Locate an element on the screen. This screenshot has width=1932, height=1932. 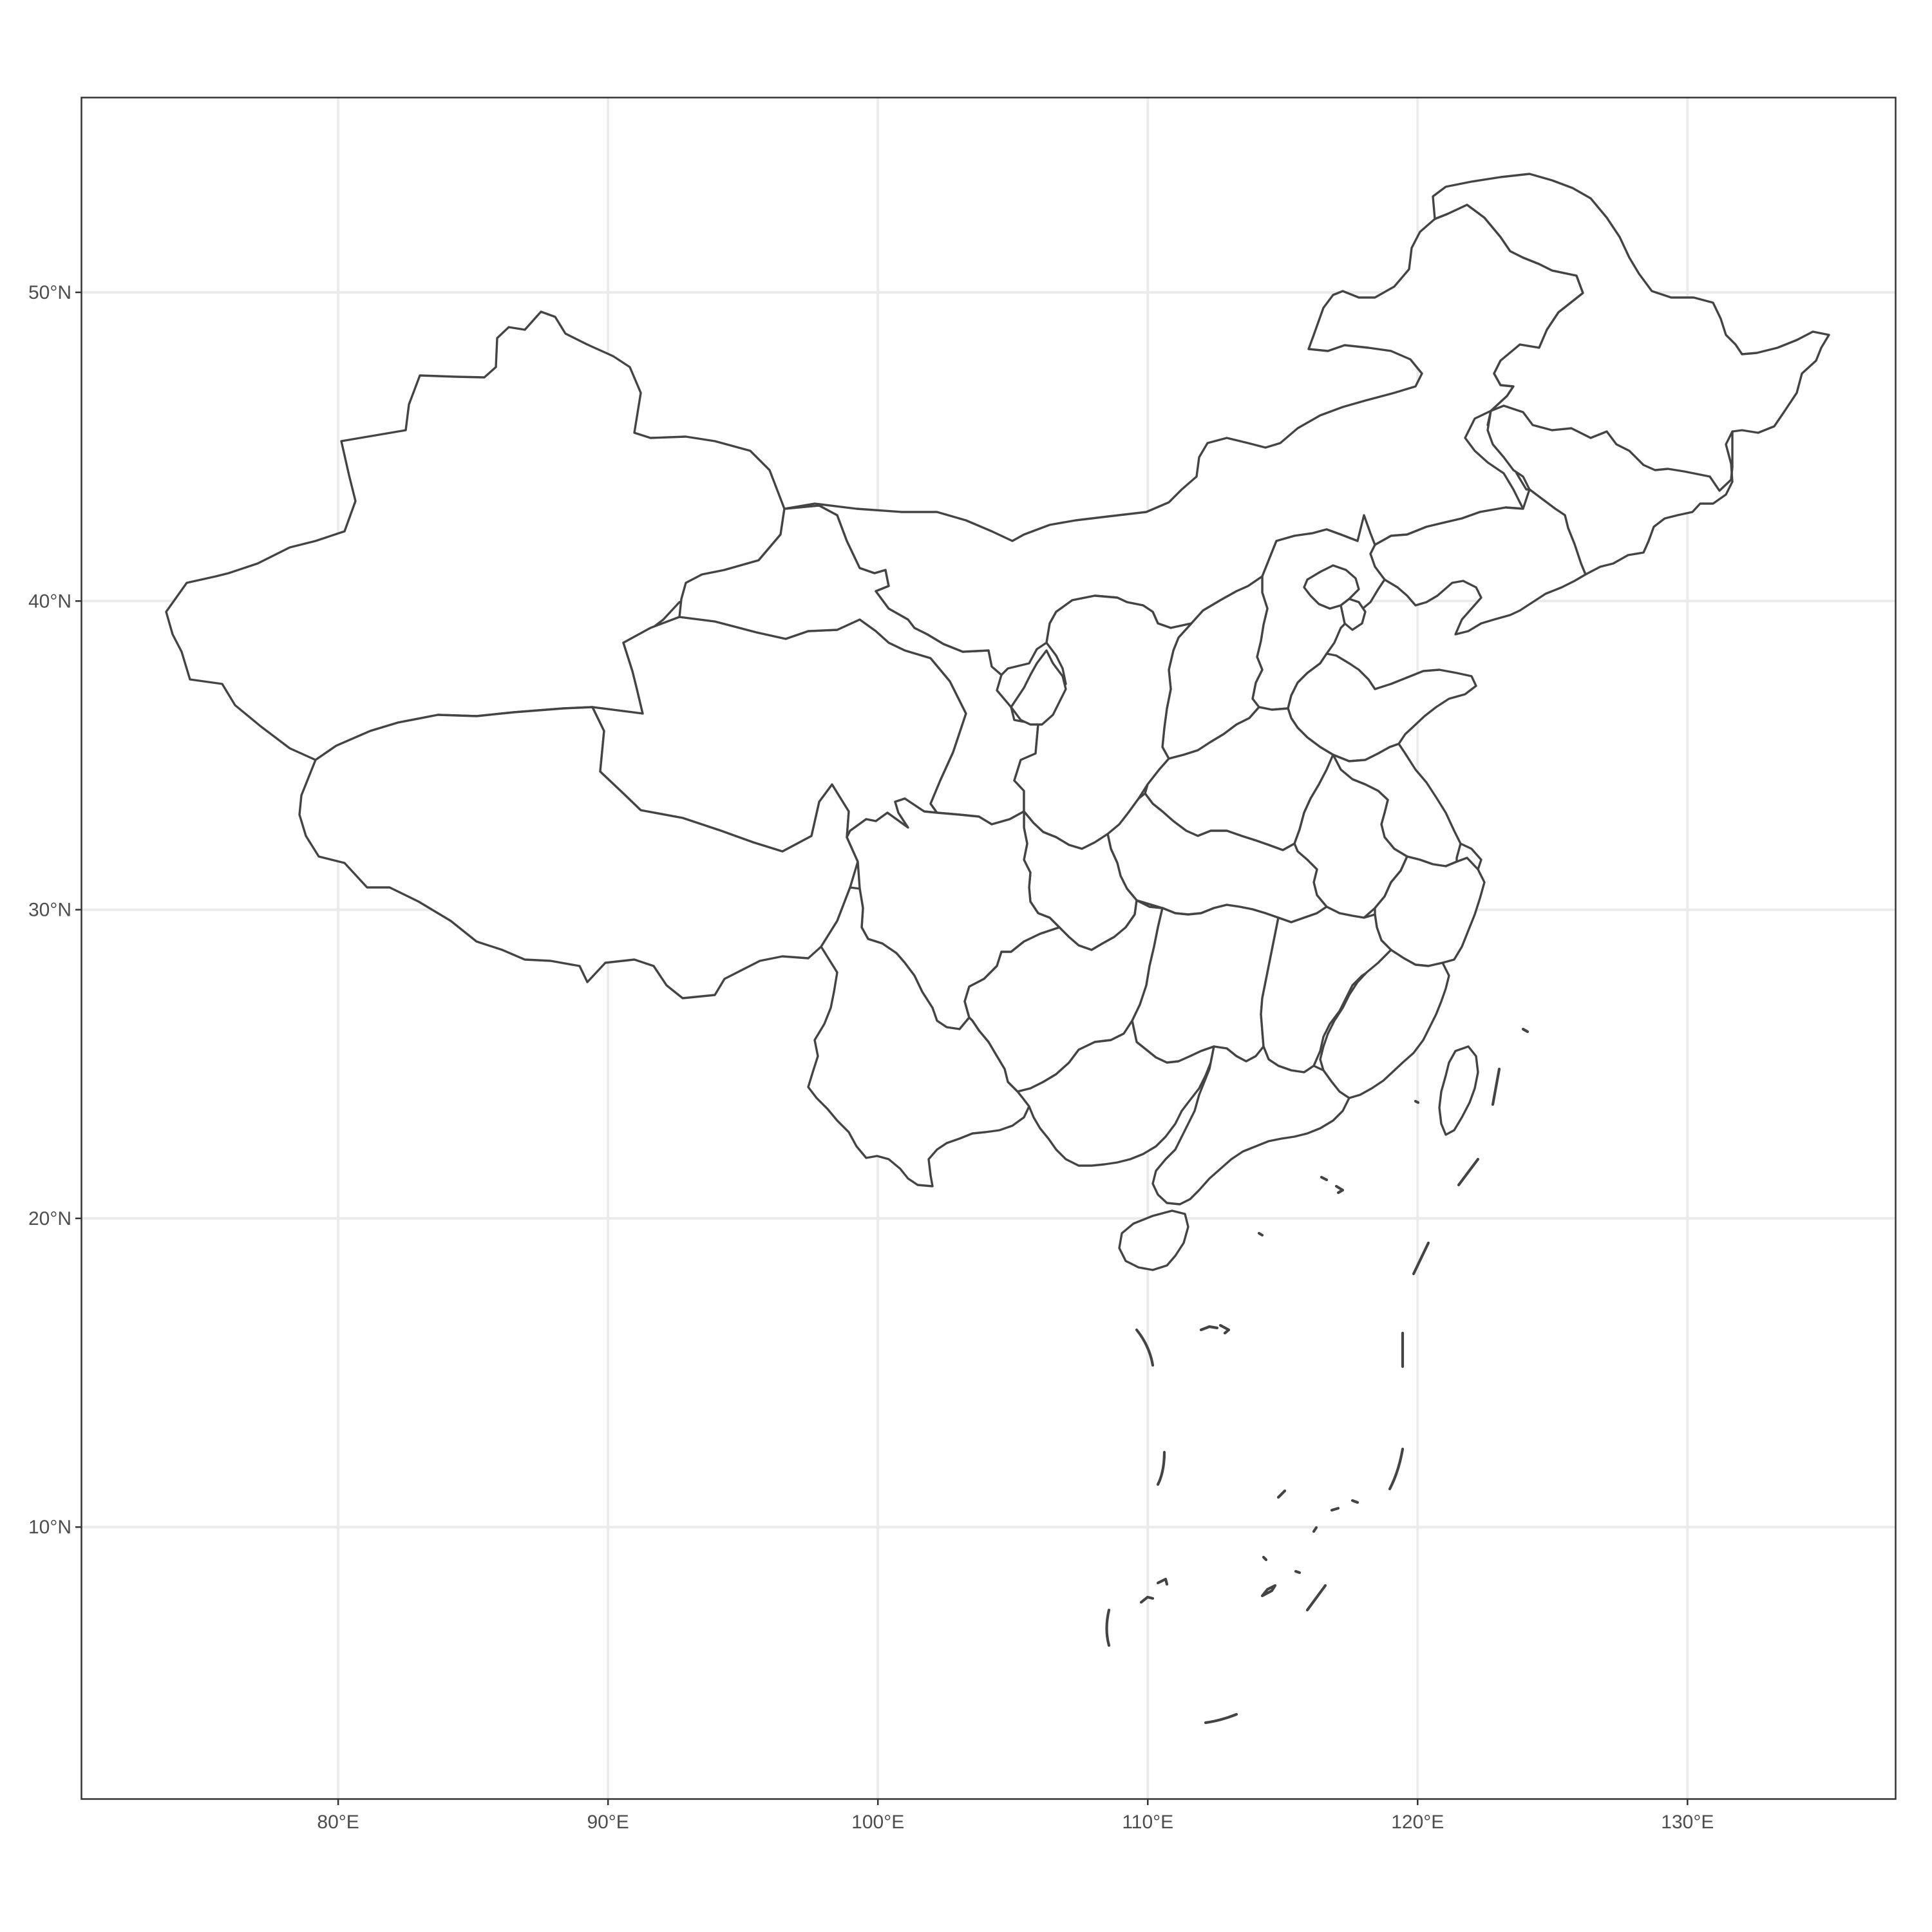
y-tick-label: 20°N is located at coordinates (50, 1219).